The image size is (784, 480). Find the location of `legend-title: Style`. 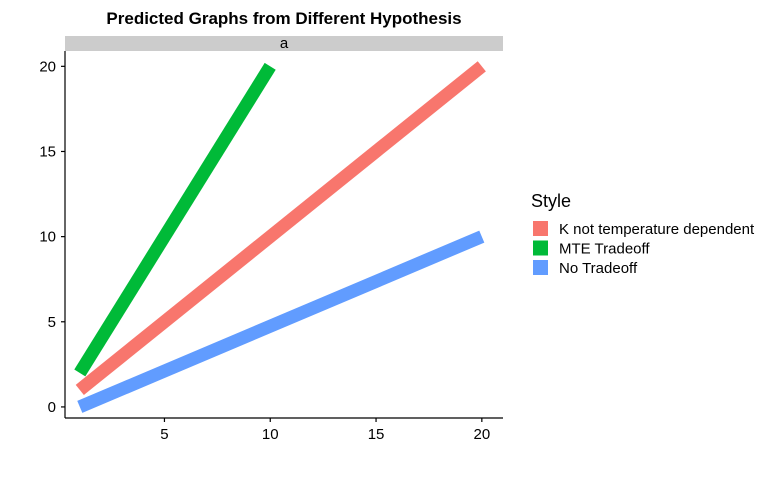

legend-title: Style is located at coordinates (551, 201).